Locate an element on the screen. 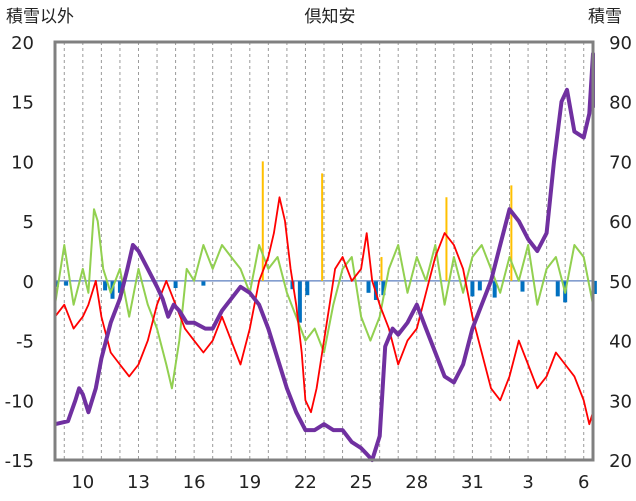  left-y-tick-label: 0 is located at coordinates (28, 282).